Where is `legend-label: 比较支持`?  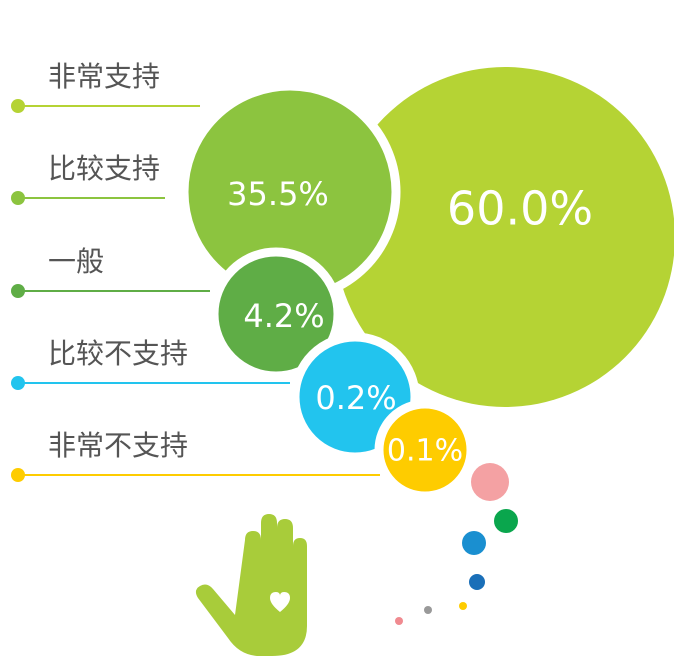 legend-label: 比较支持 is located at coordinates (104, 168).